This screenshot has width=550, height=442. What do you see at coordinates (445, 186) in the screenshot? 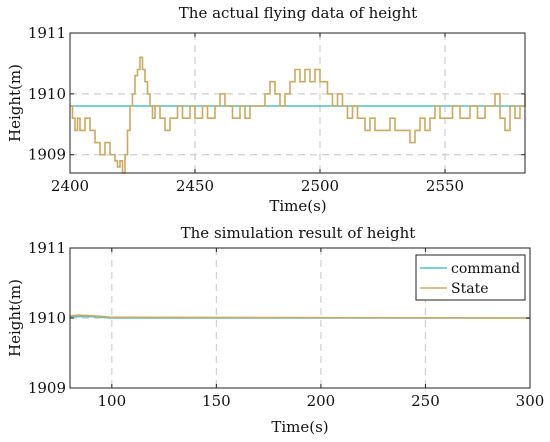
I see `x-tick-label: 2550` at bounding box center [445, 186].